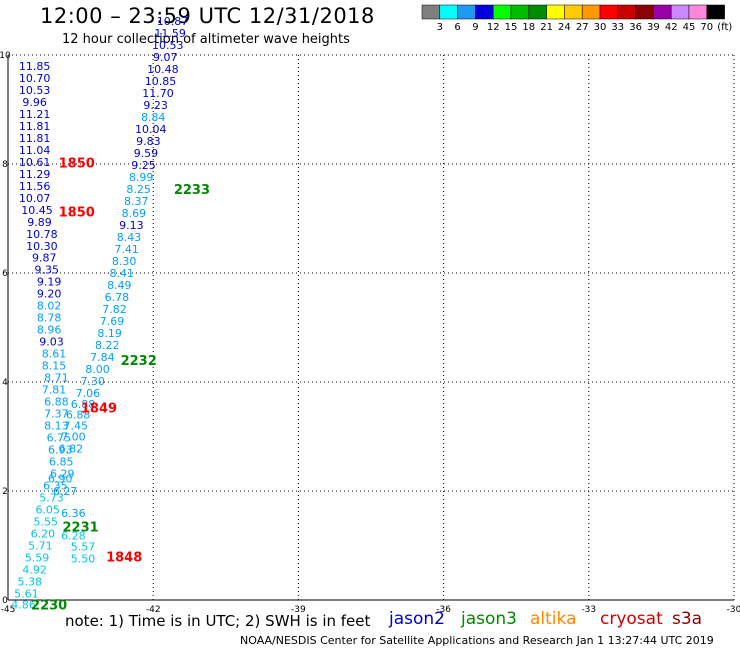  What do you see at coordinates (35, 186) in the screenshot?
I see `wave-height-label: 11.56` at bounding box center [35, 186].